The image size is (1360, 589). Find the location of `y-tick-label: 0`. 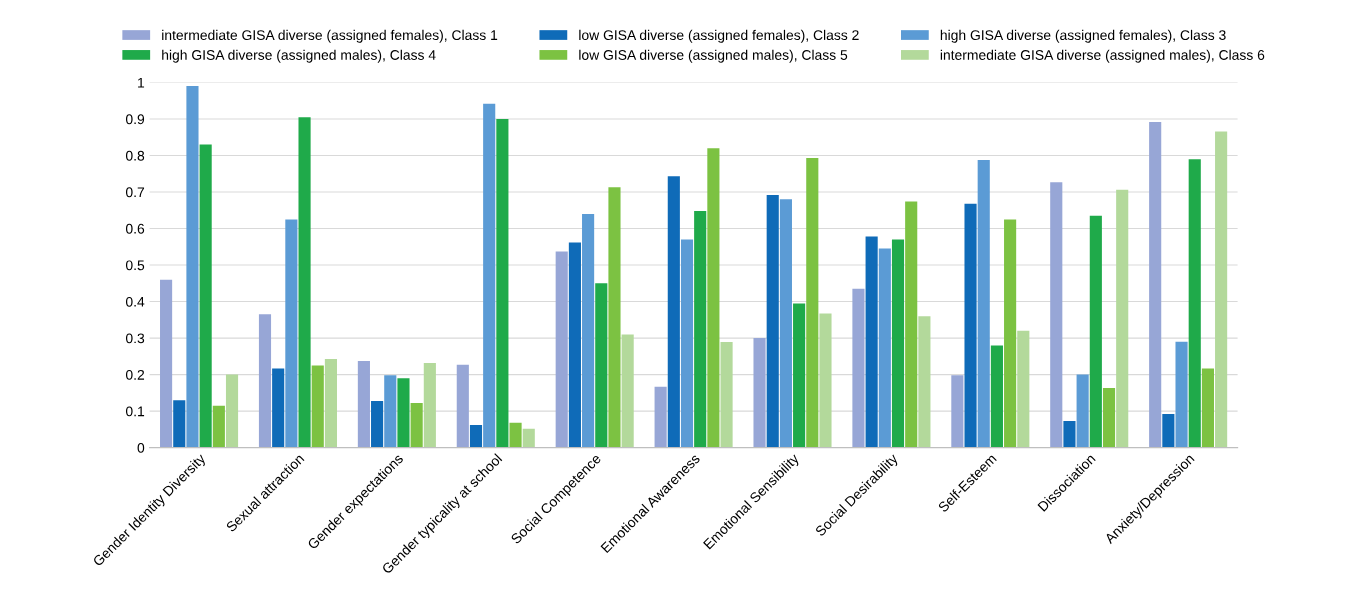

y-tick-label: 0 is located at coordinates (141, 447).